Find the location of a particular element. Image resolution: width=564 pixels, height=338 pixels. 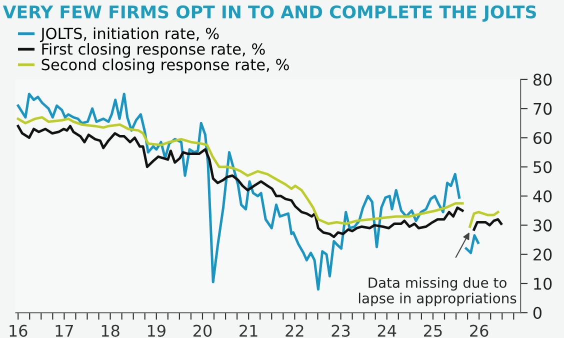

x-tick-label: 20 is located at coordinates (203, 330).